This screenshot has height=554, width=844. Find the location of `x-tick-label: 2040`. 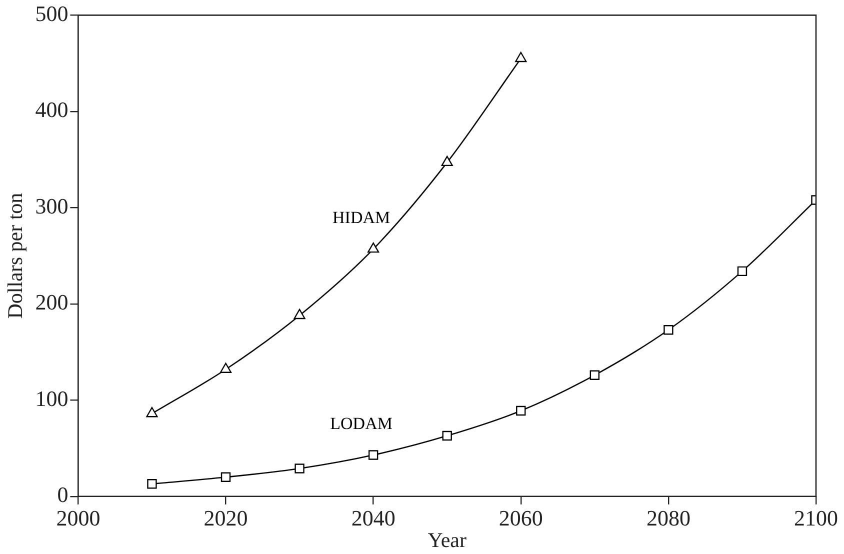

x-tick-label: 2040 is located at coordinates (373, 517).